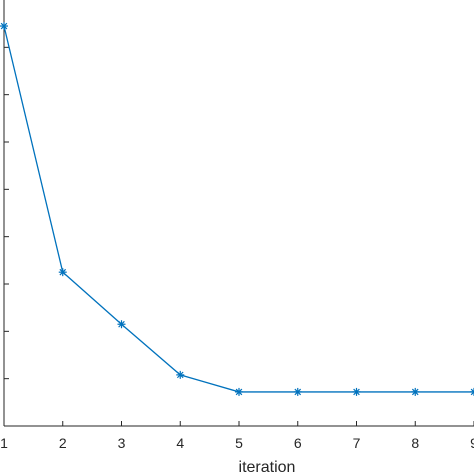  Describe the element at coordinates (298, 443) in the screenshot. I see `x-tick-label: 6` at that location.